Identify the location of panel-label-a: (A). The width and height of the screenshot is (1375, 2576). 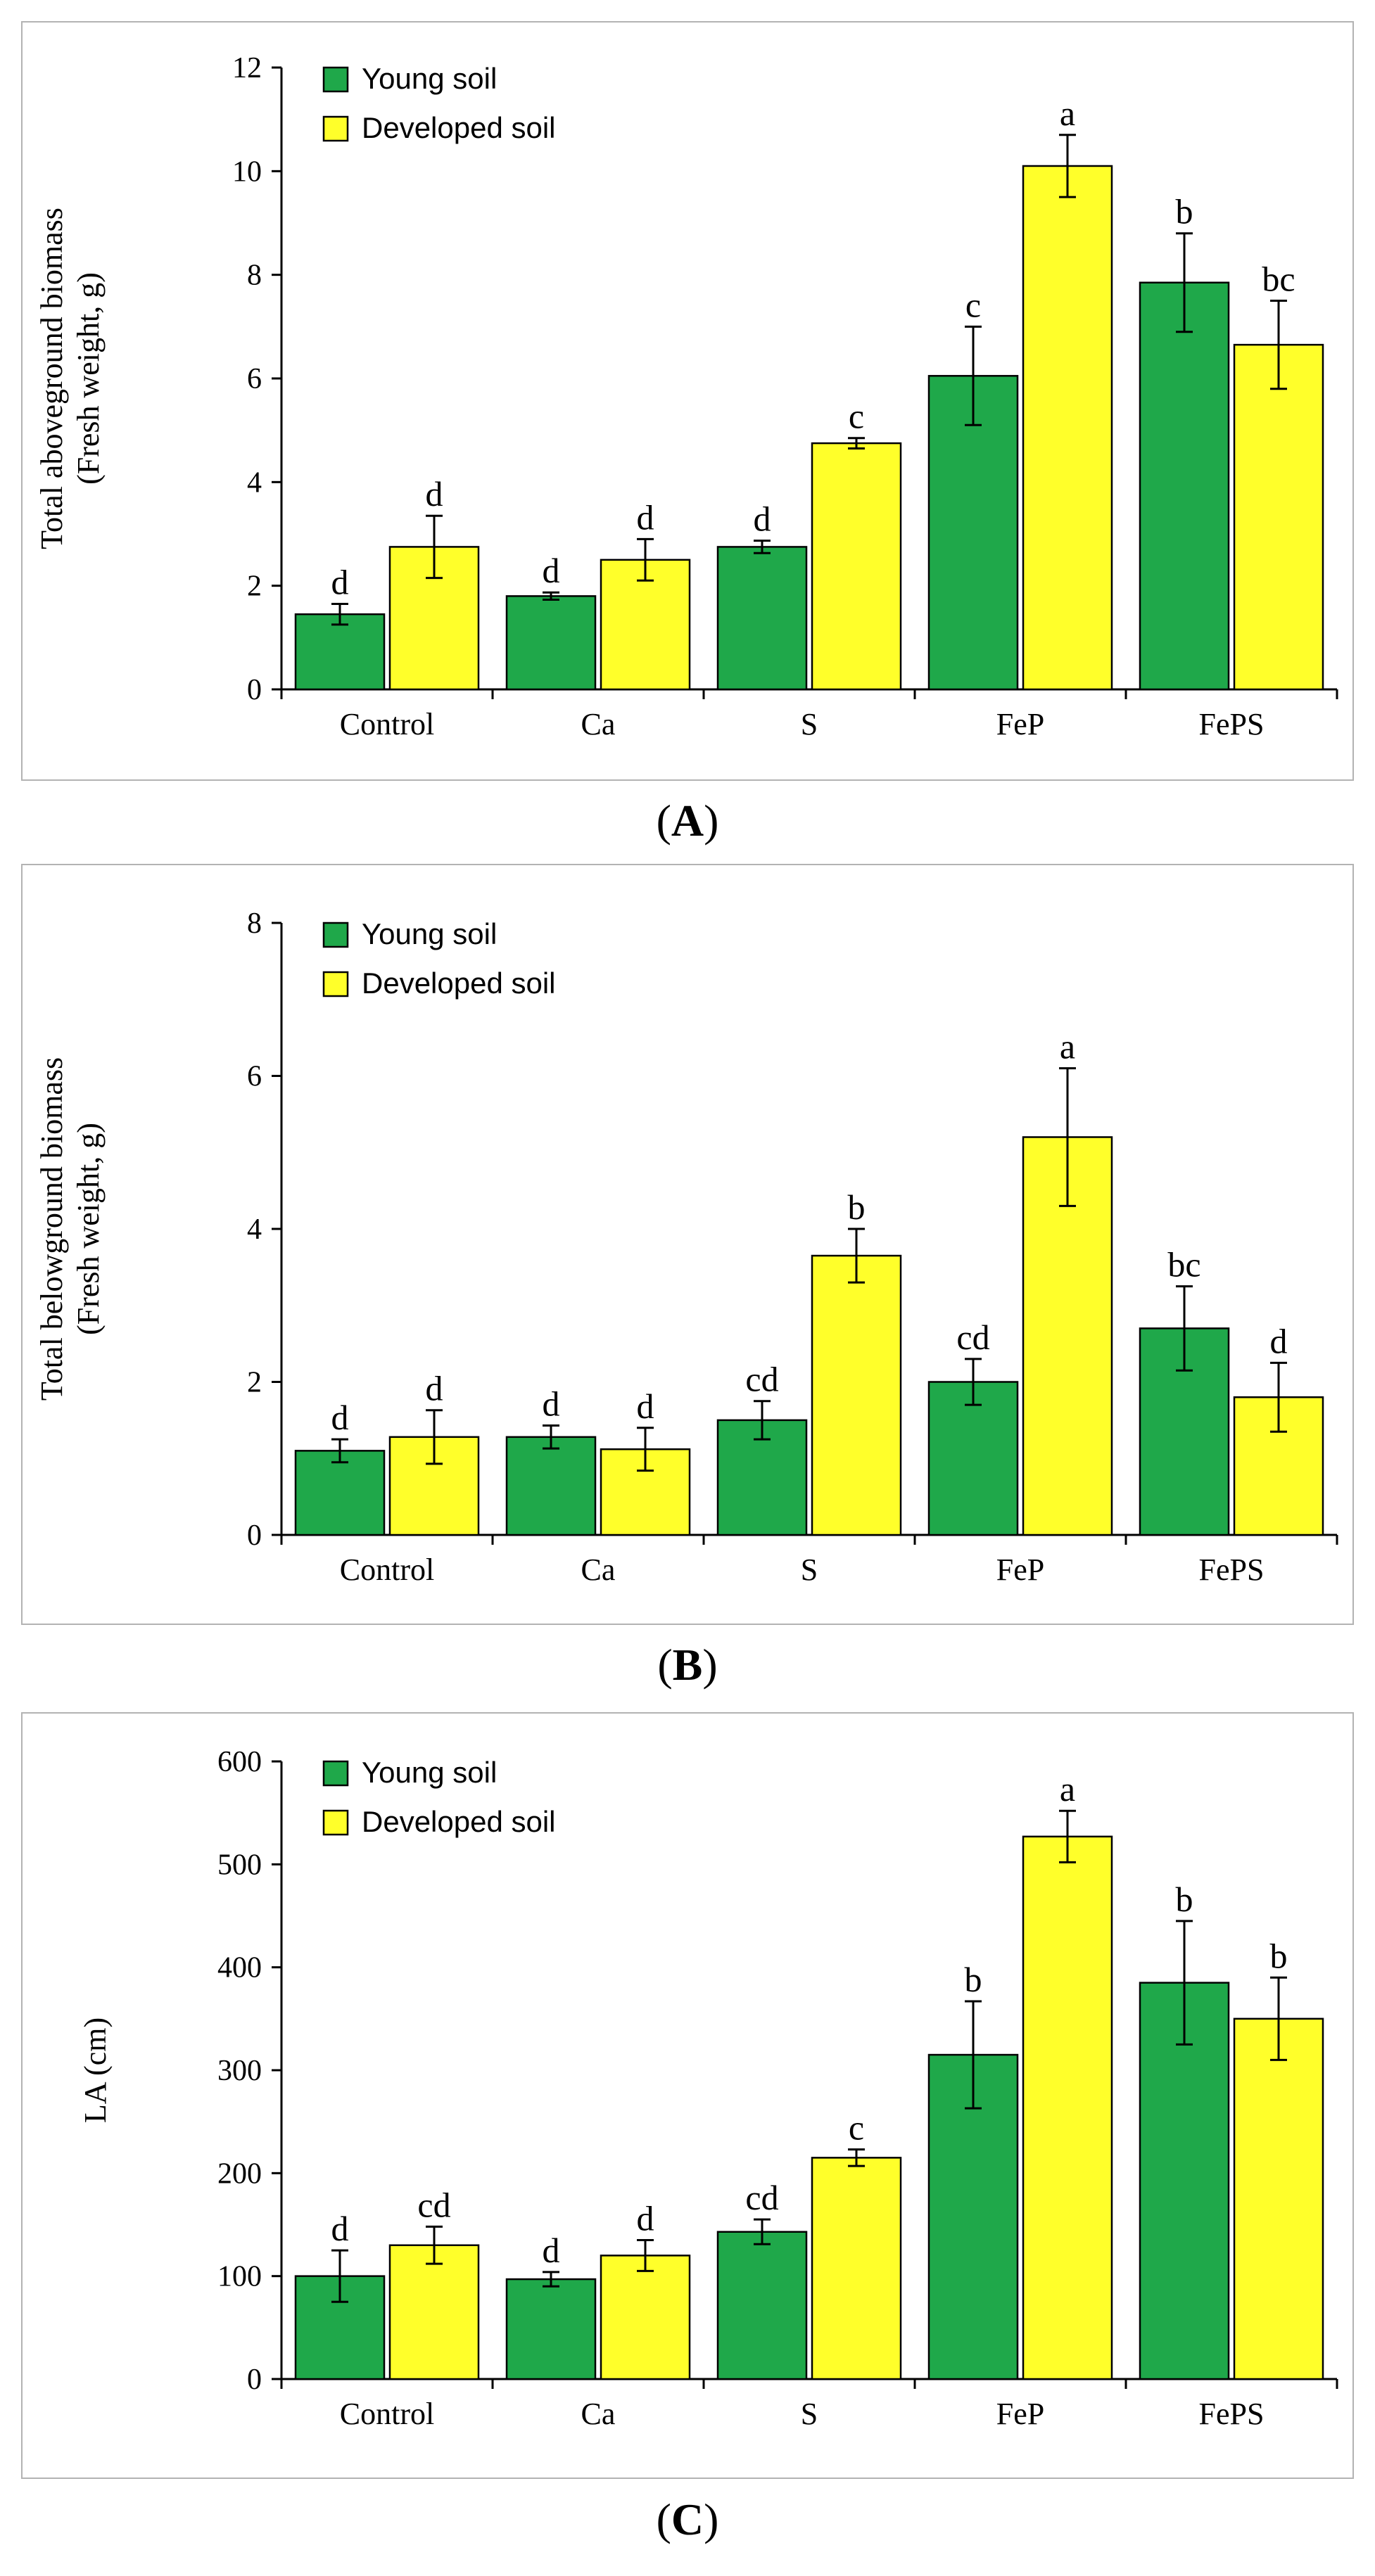
(688, 821).